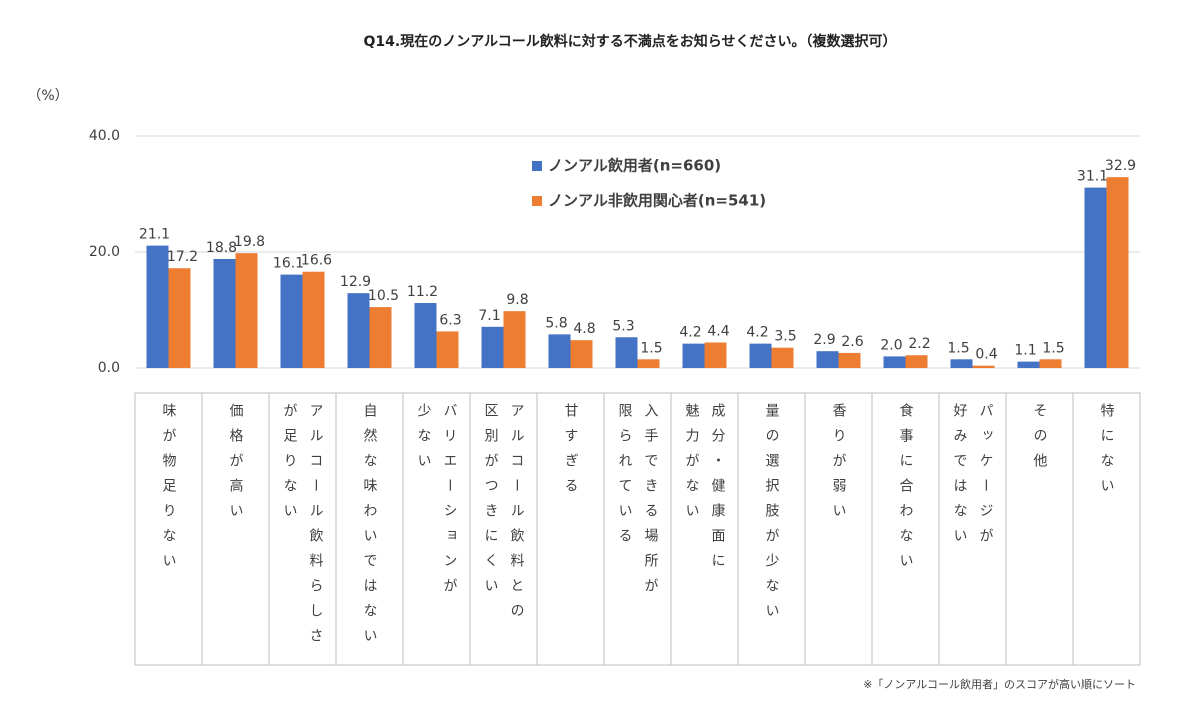  Describe the element at coordinates (570, 453) in the screenshot. I see `x-tick-label: 甘すぎる` at that location.